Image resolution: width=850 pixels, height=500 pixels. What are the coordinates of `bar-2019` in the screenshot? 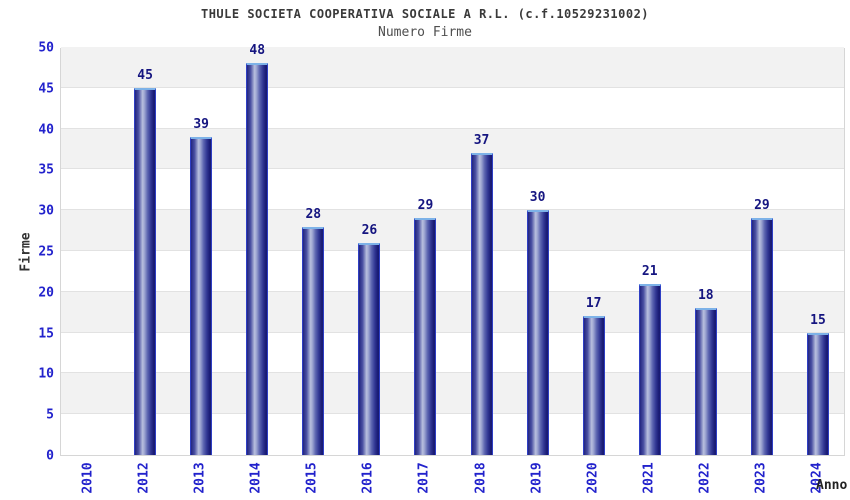 It's located at (537, 332).